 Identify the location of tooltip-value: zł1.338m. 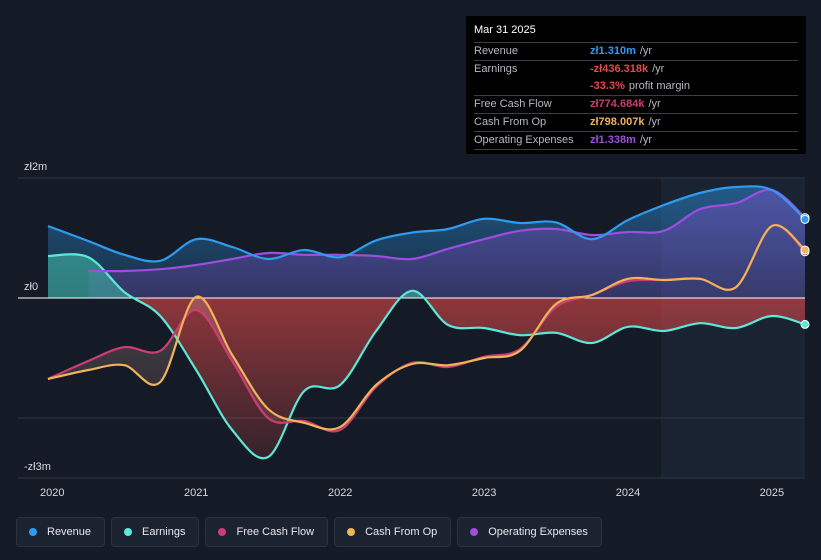
(613, 140).